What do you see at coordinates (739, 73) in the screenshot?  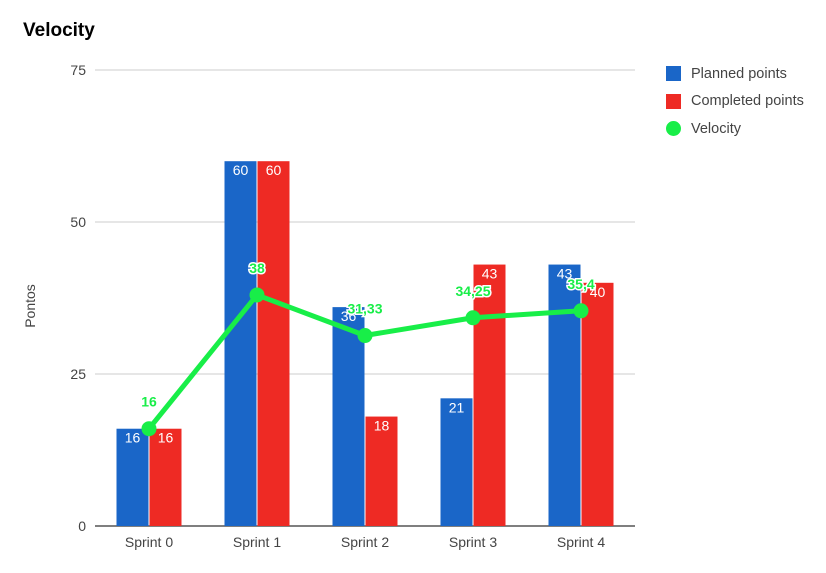 I see `legend-label-planned: Planned points` at bounding box center [739, 73].